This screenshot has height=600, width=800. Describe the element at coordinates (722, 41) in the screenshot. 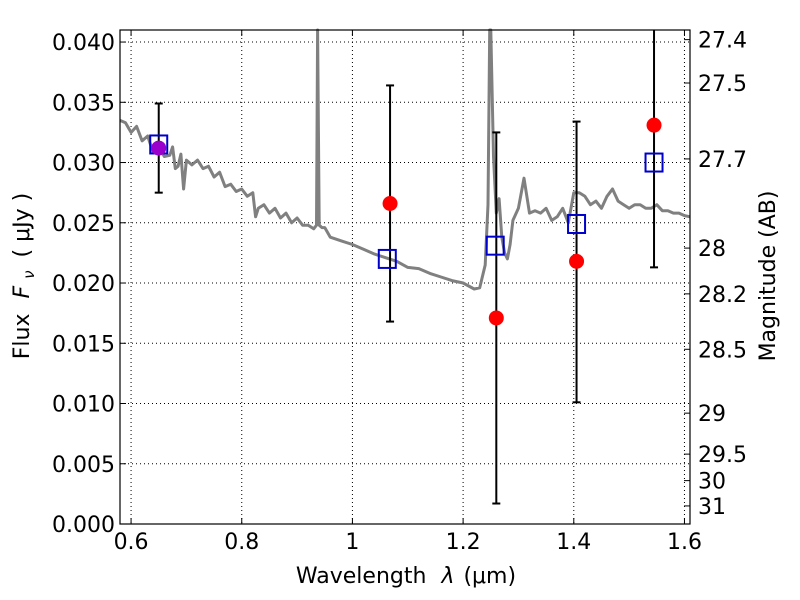

I see `y2-tick-label: 27.4` at that location.